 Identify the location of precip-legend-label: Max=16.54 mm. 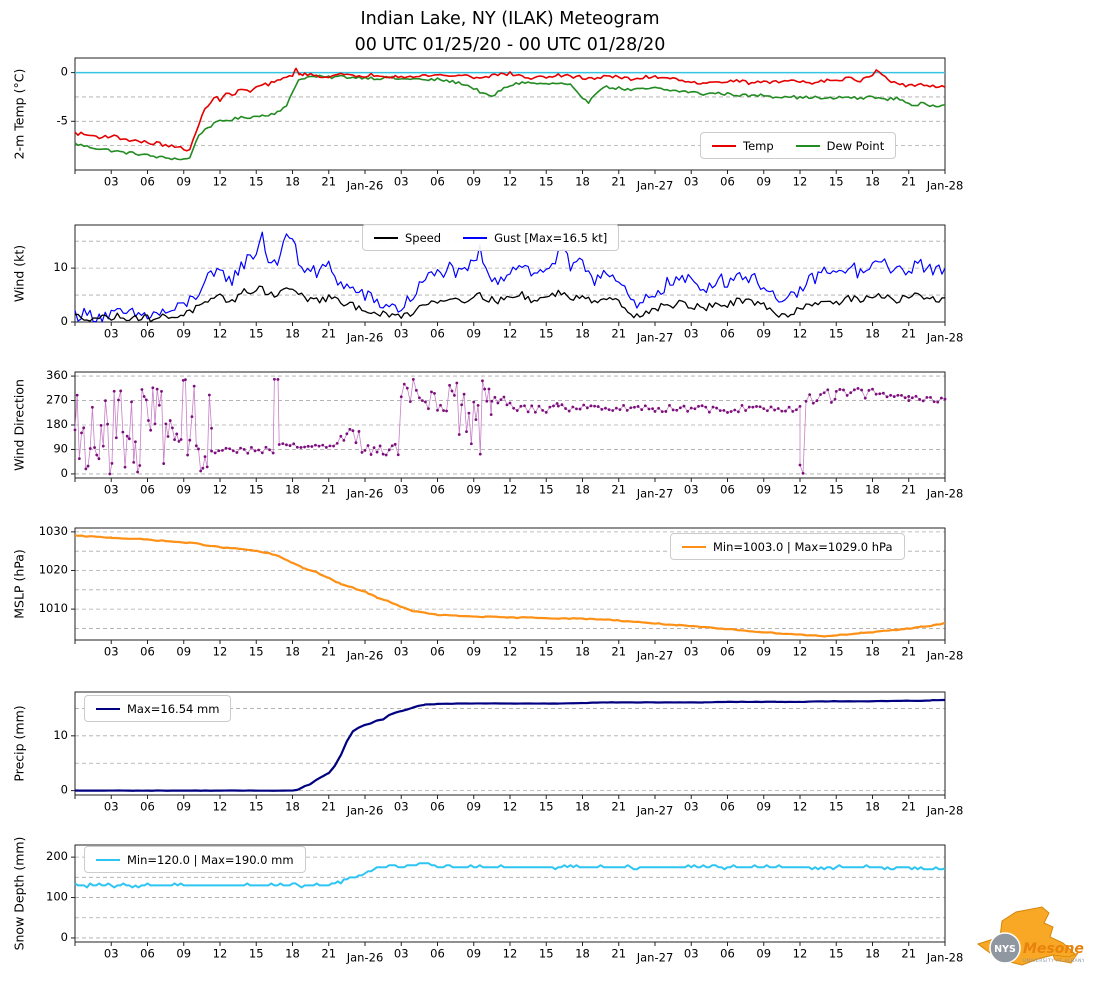
(173, 708).